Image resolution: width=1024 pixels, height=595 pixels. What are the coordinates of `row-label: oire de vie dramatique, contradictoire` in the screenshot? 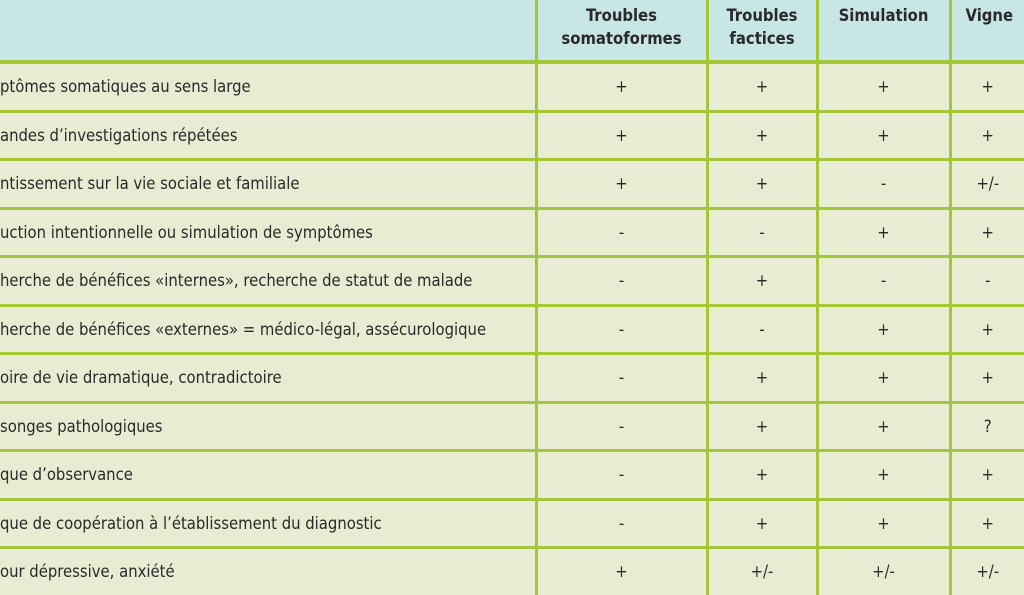 It's located at (268, 378).